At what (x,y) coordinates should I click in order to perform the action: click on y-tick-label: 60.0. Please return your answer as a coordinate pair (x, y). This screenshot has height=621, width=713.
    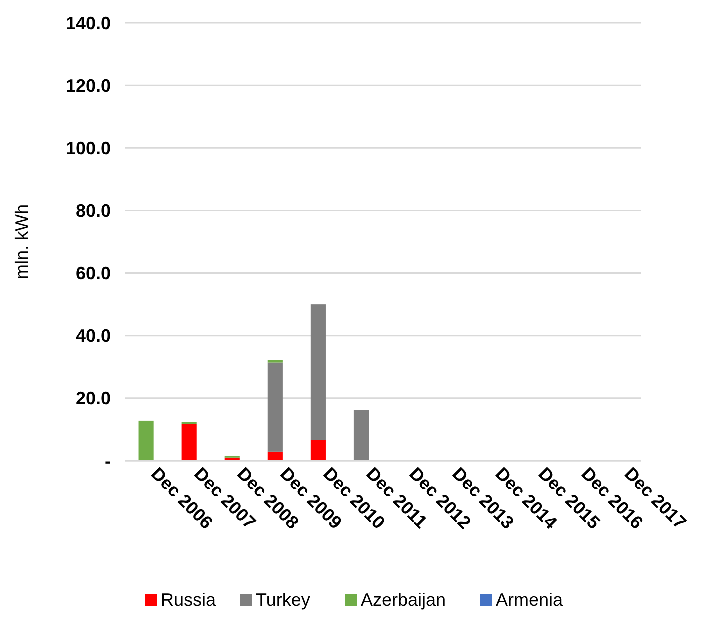
    Looking at the image, I should click on (93, 274).